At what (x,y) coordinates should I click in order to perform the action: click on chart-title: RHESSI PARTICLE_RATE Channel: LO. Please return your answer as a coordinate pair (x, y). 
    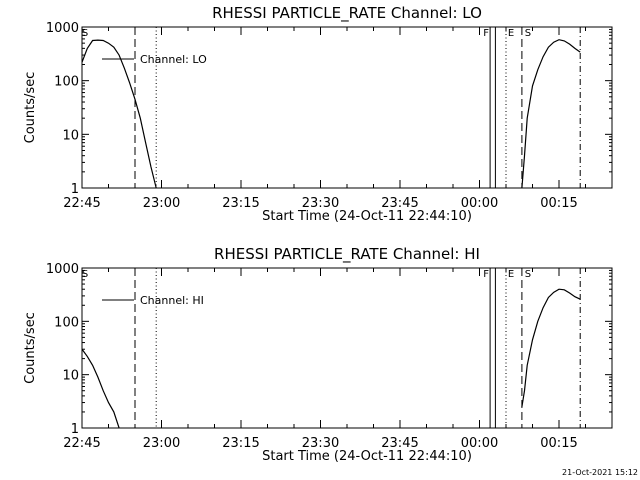
    Looking at the image, I should click on (347, 13).